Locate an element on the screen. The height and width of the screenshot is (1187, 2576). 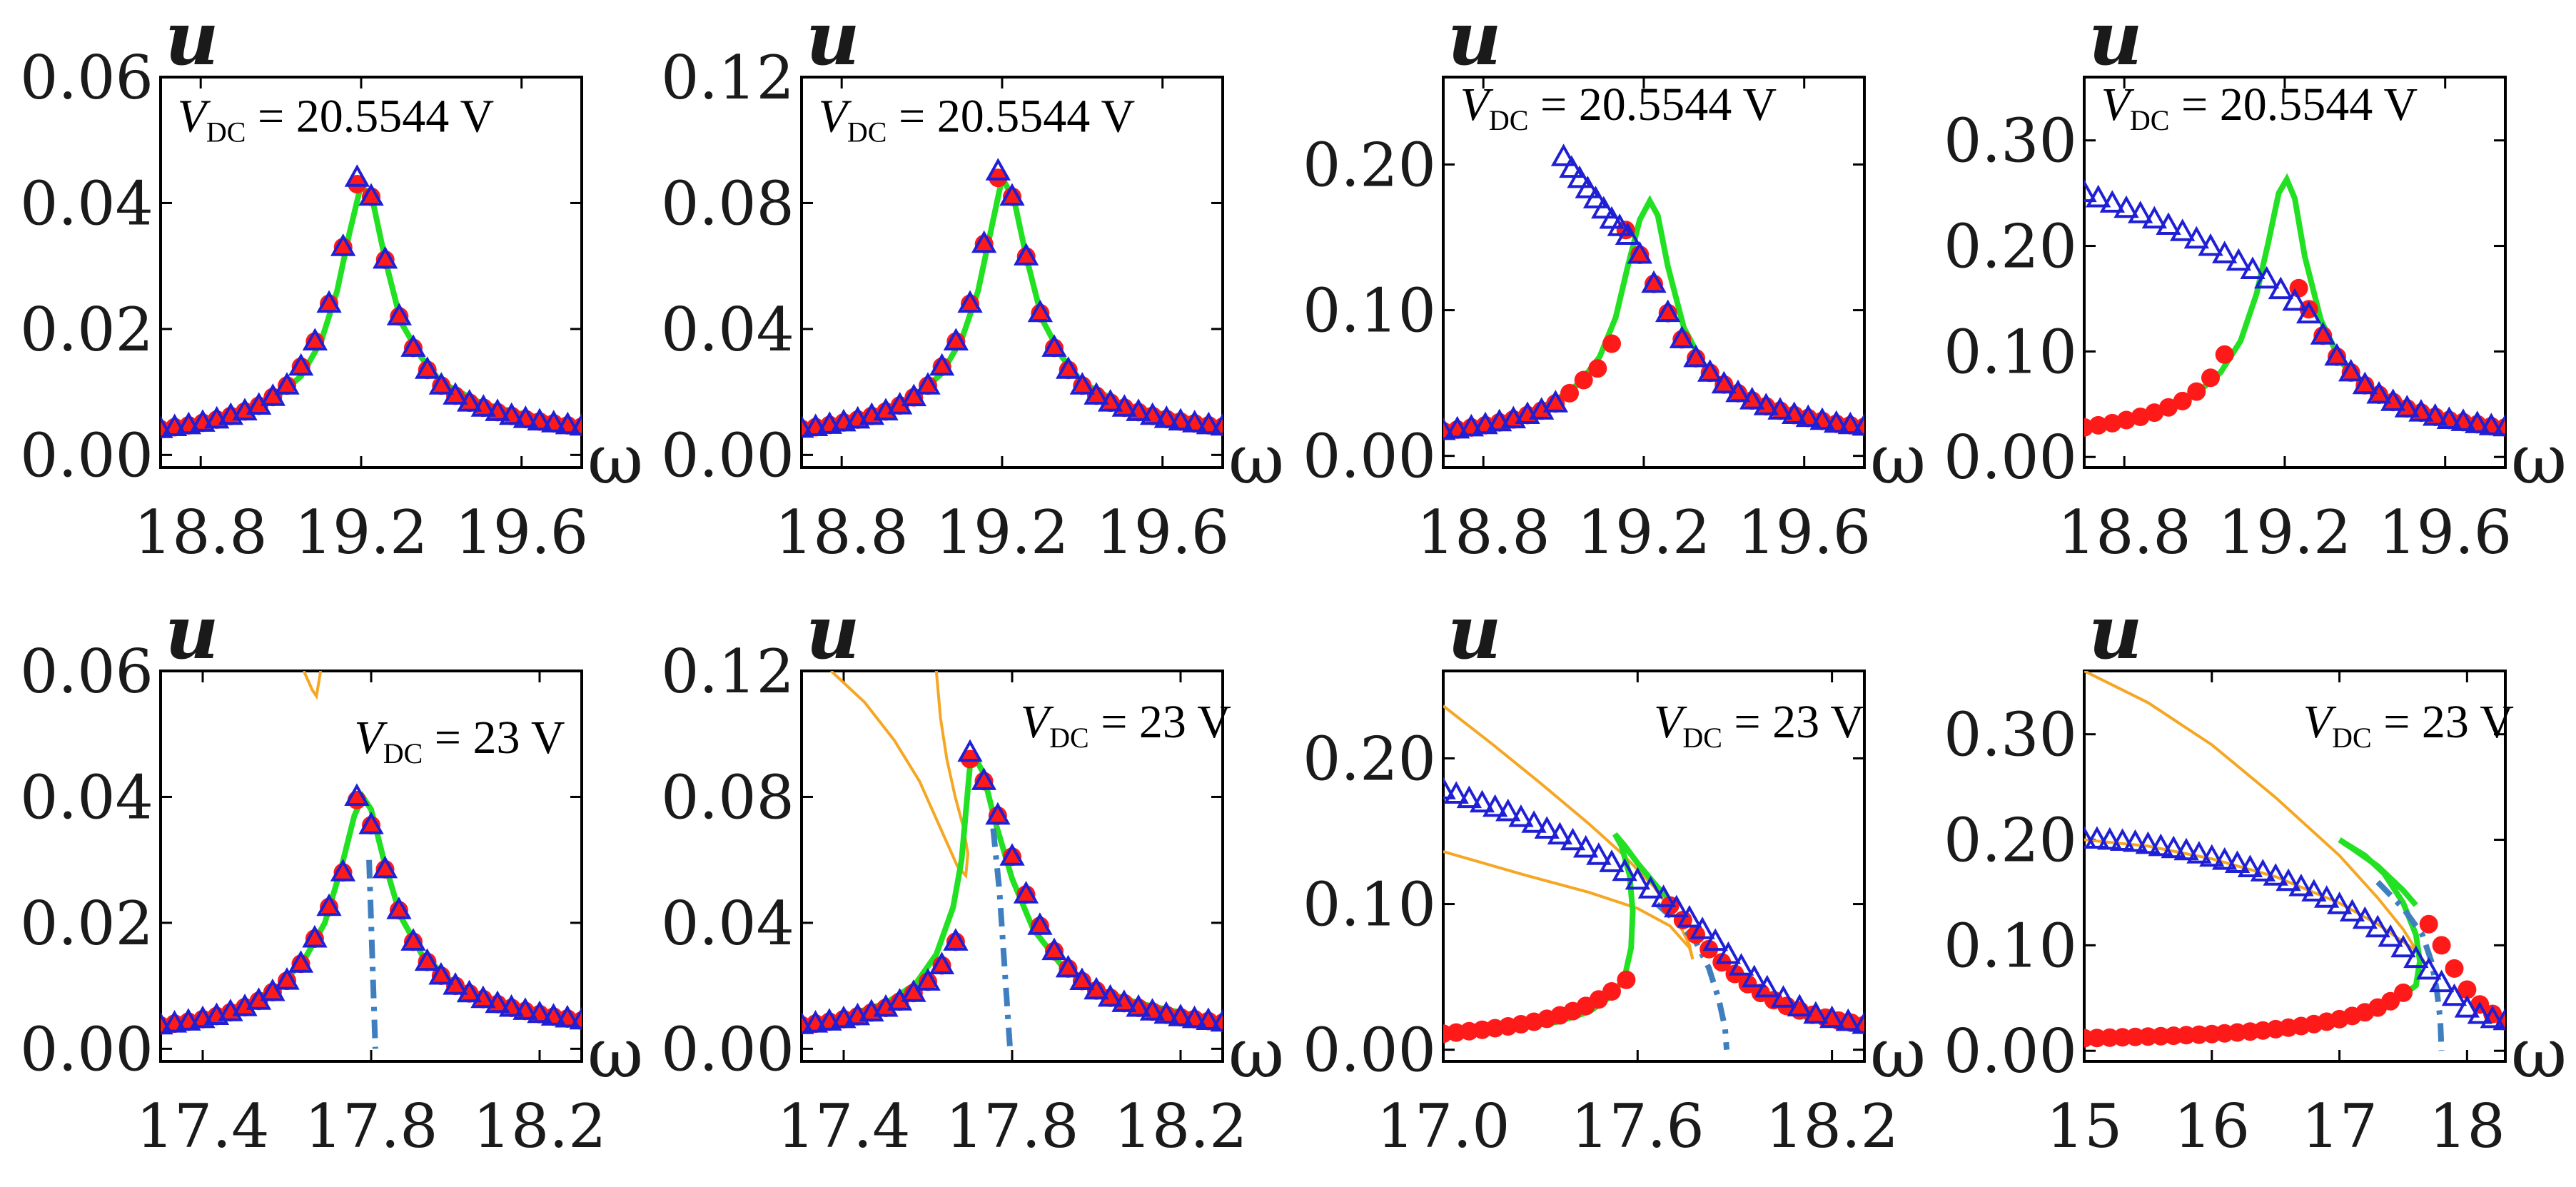
chart-2-ytick-label: 0.08 is located at coordinates (727, 203).